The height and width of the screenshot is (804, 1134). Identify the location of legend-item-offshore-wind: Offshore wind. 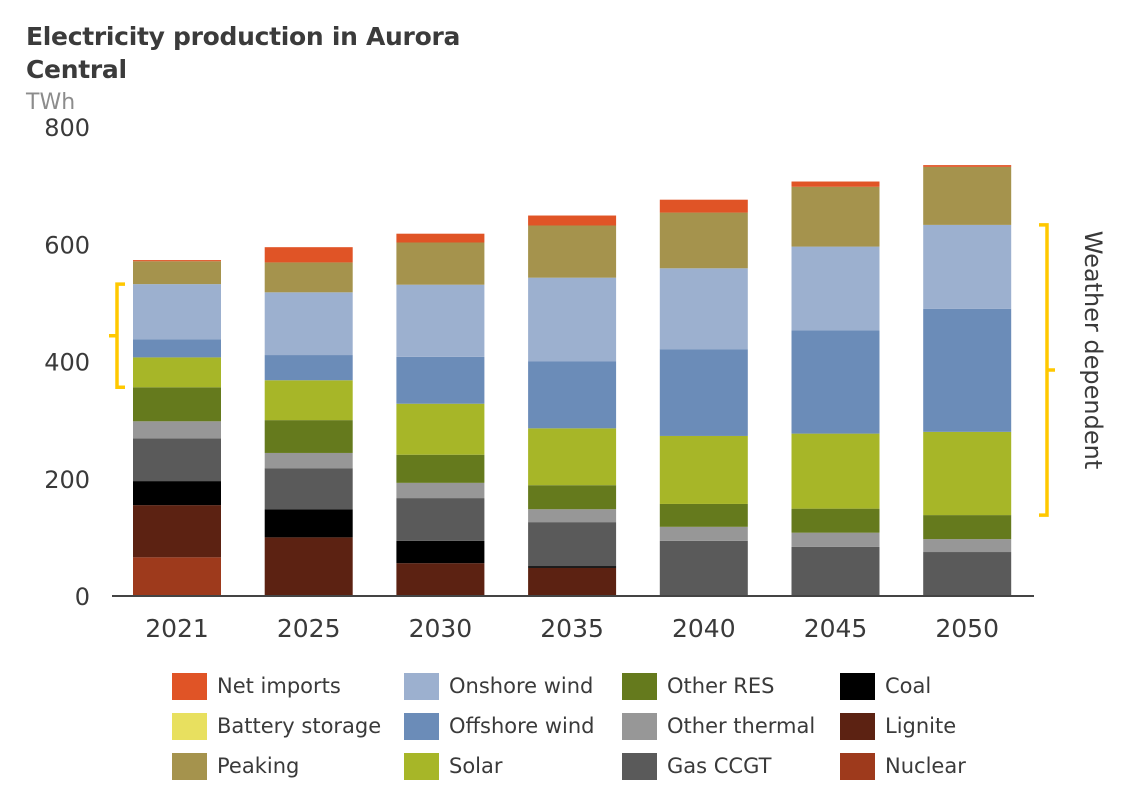
(499, 726).